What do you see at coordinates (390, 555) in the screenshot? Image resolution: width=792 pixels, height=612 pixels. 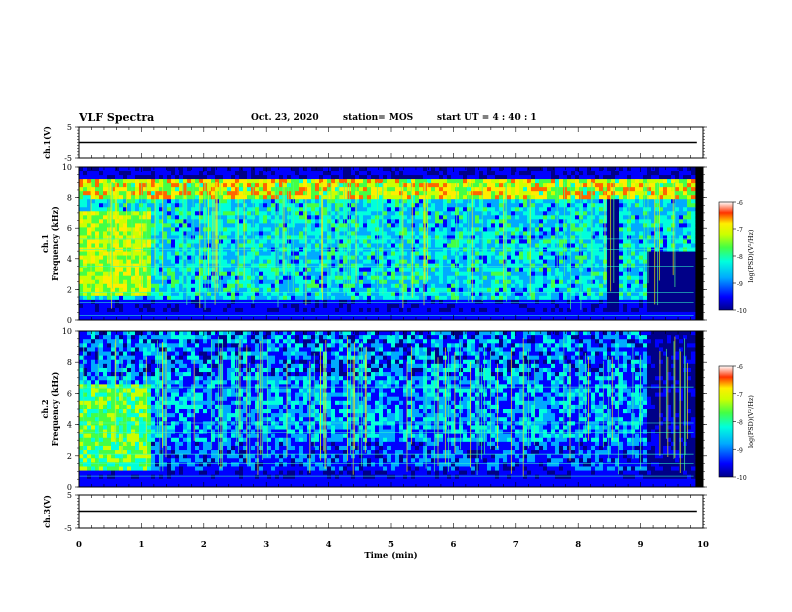 I see `x-axis-label: Time (min)` at bounding box center [390, 555].